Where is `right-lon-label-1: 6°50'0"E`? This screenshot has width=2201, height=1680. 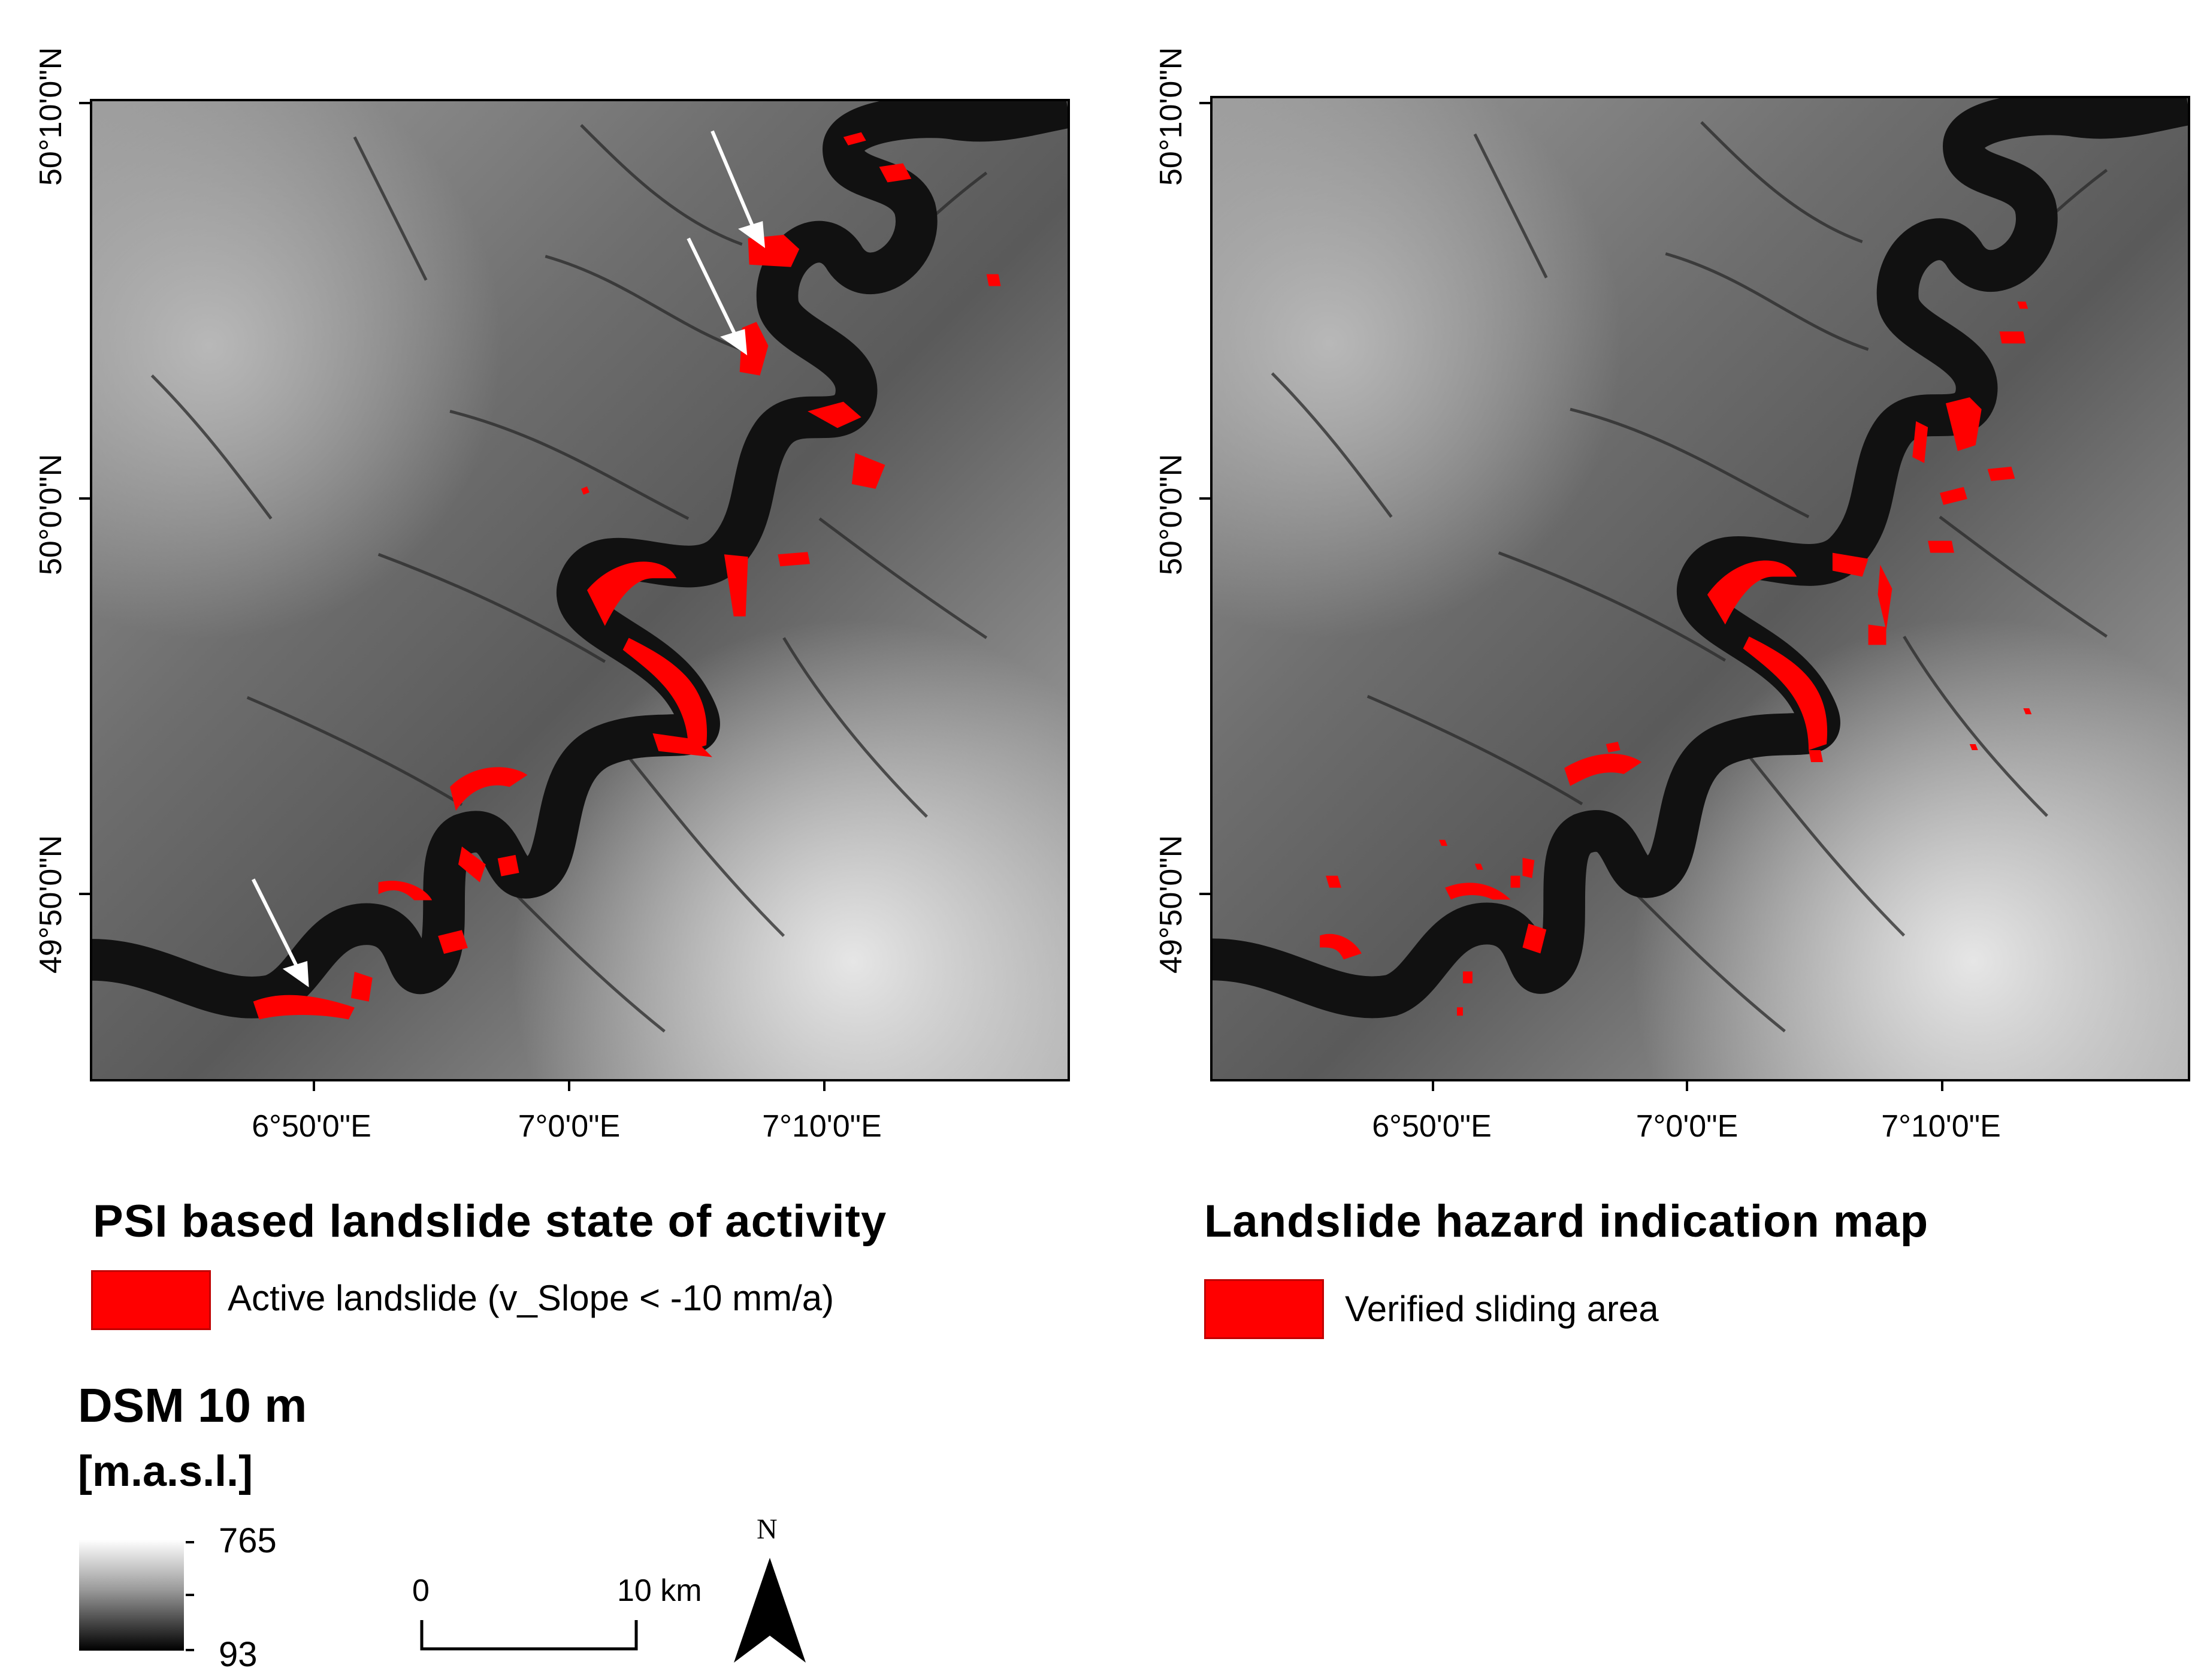 right-lon-label-1: 6°50'0"E is located at coordinates (1432, 1127).